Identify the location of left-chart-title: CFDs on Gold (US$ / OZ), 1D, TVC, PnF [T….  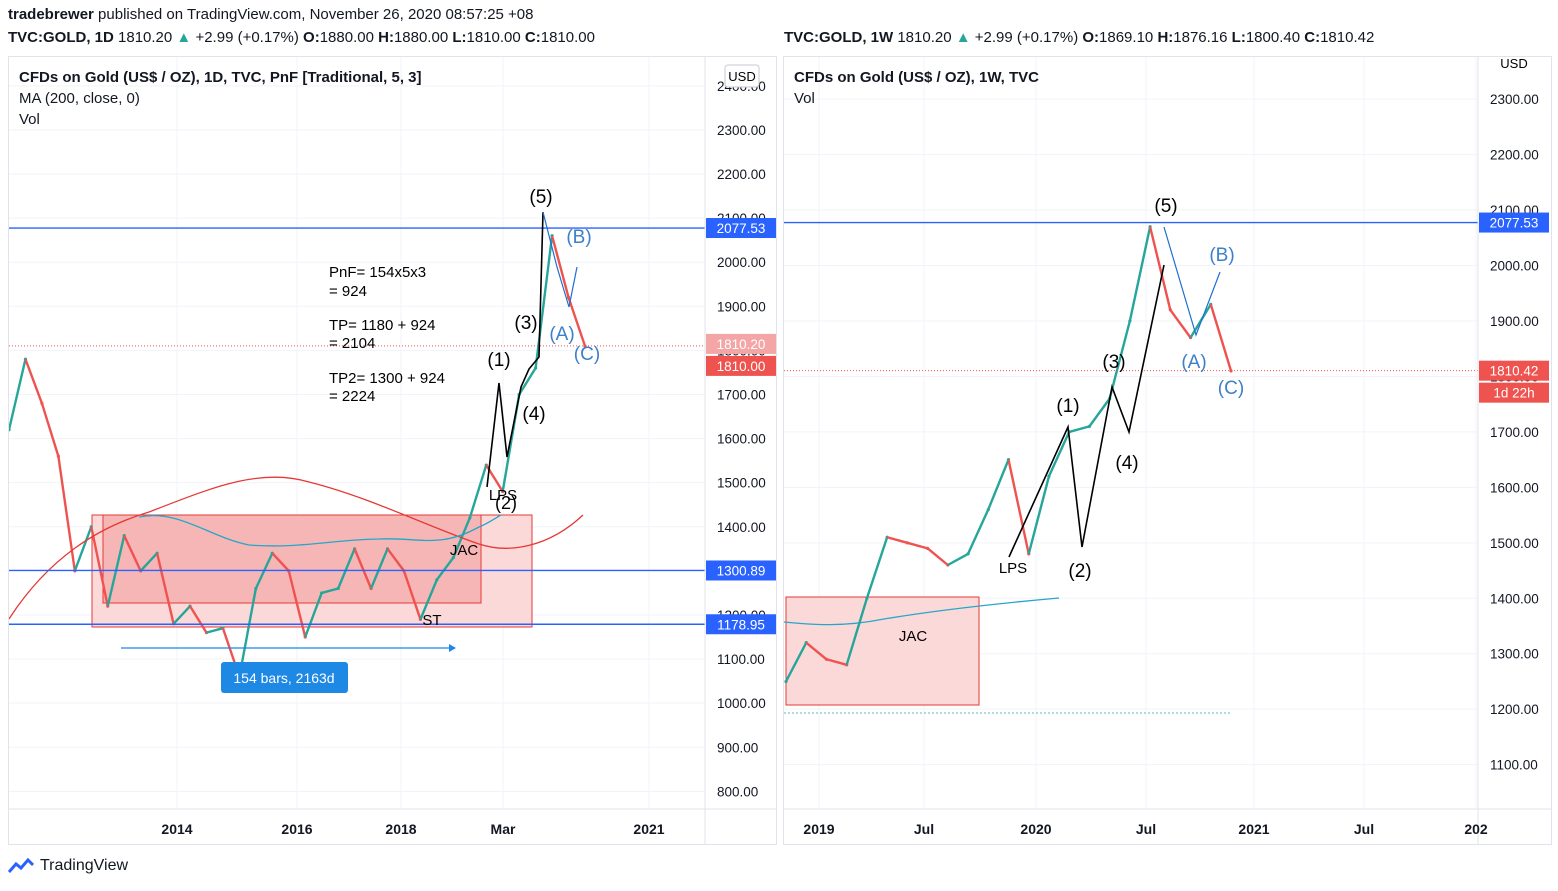
(220, 77).